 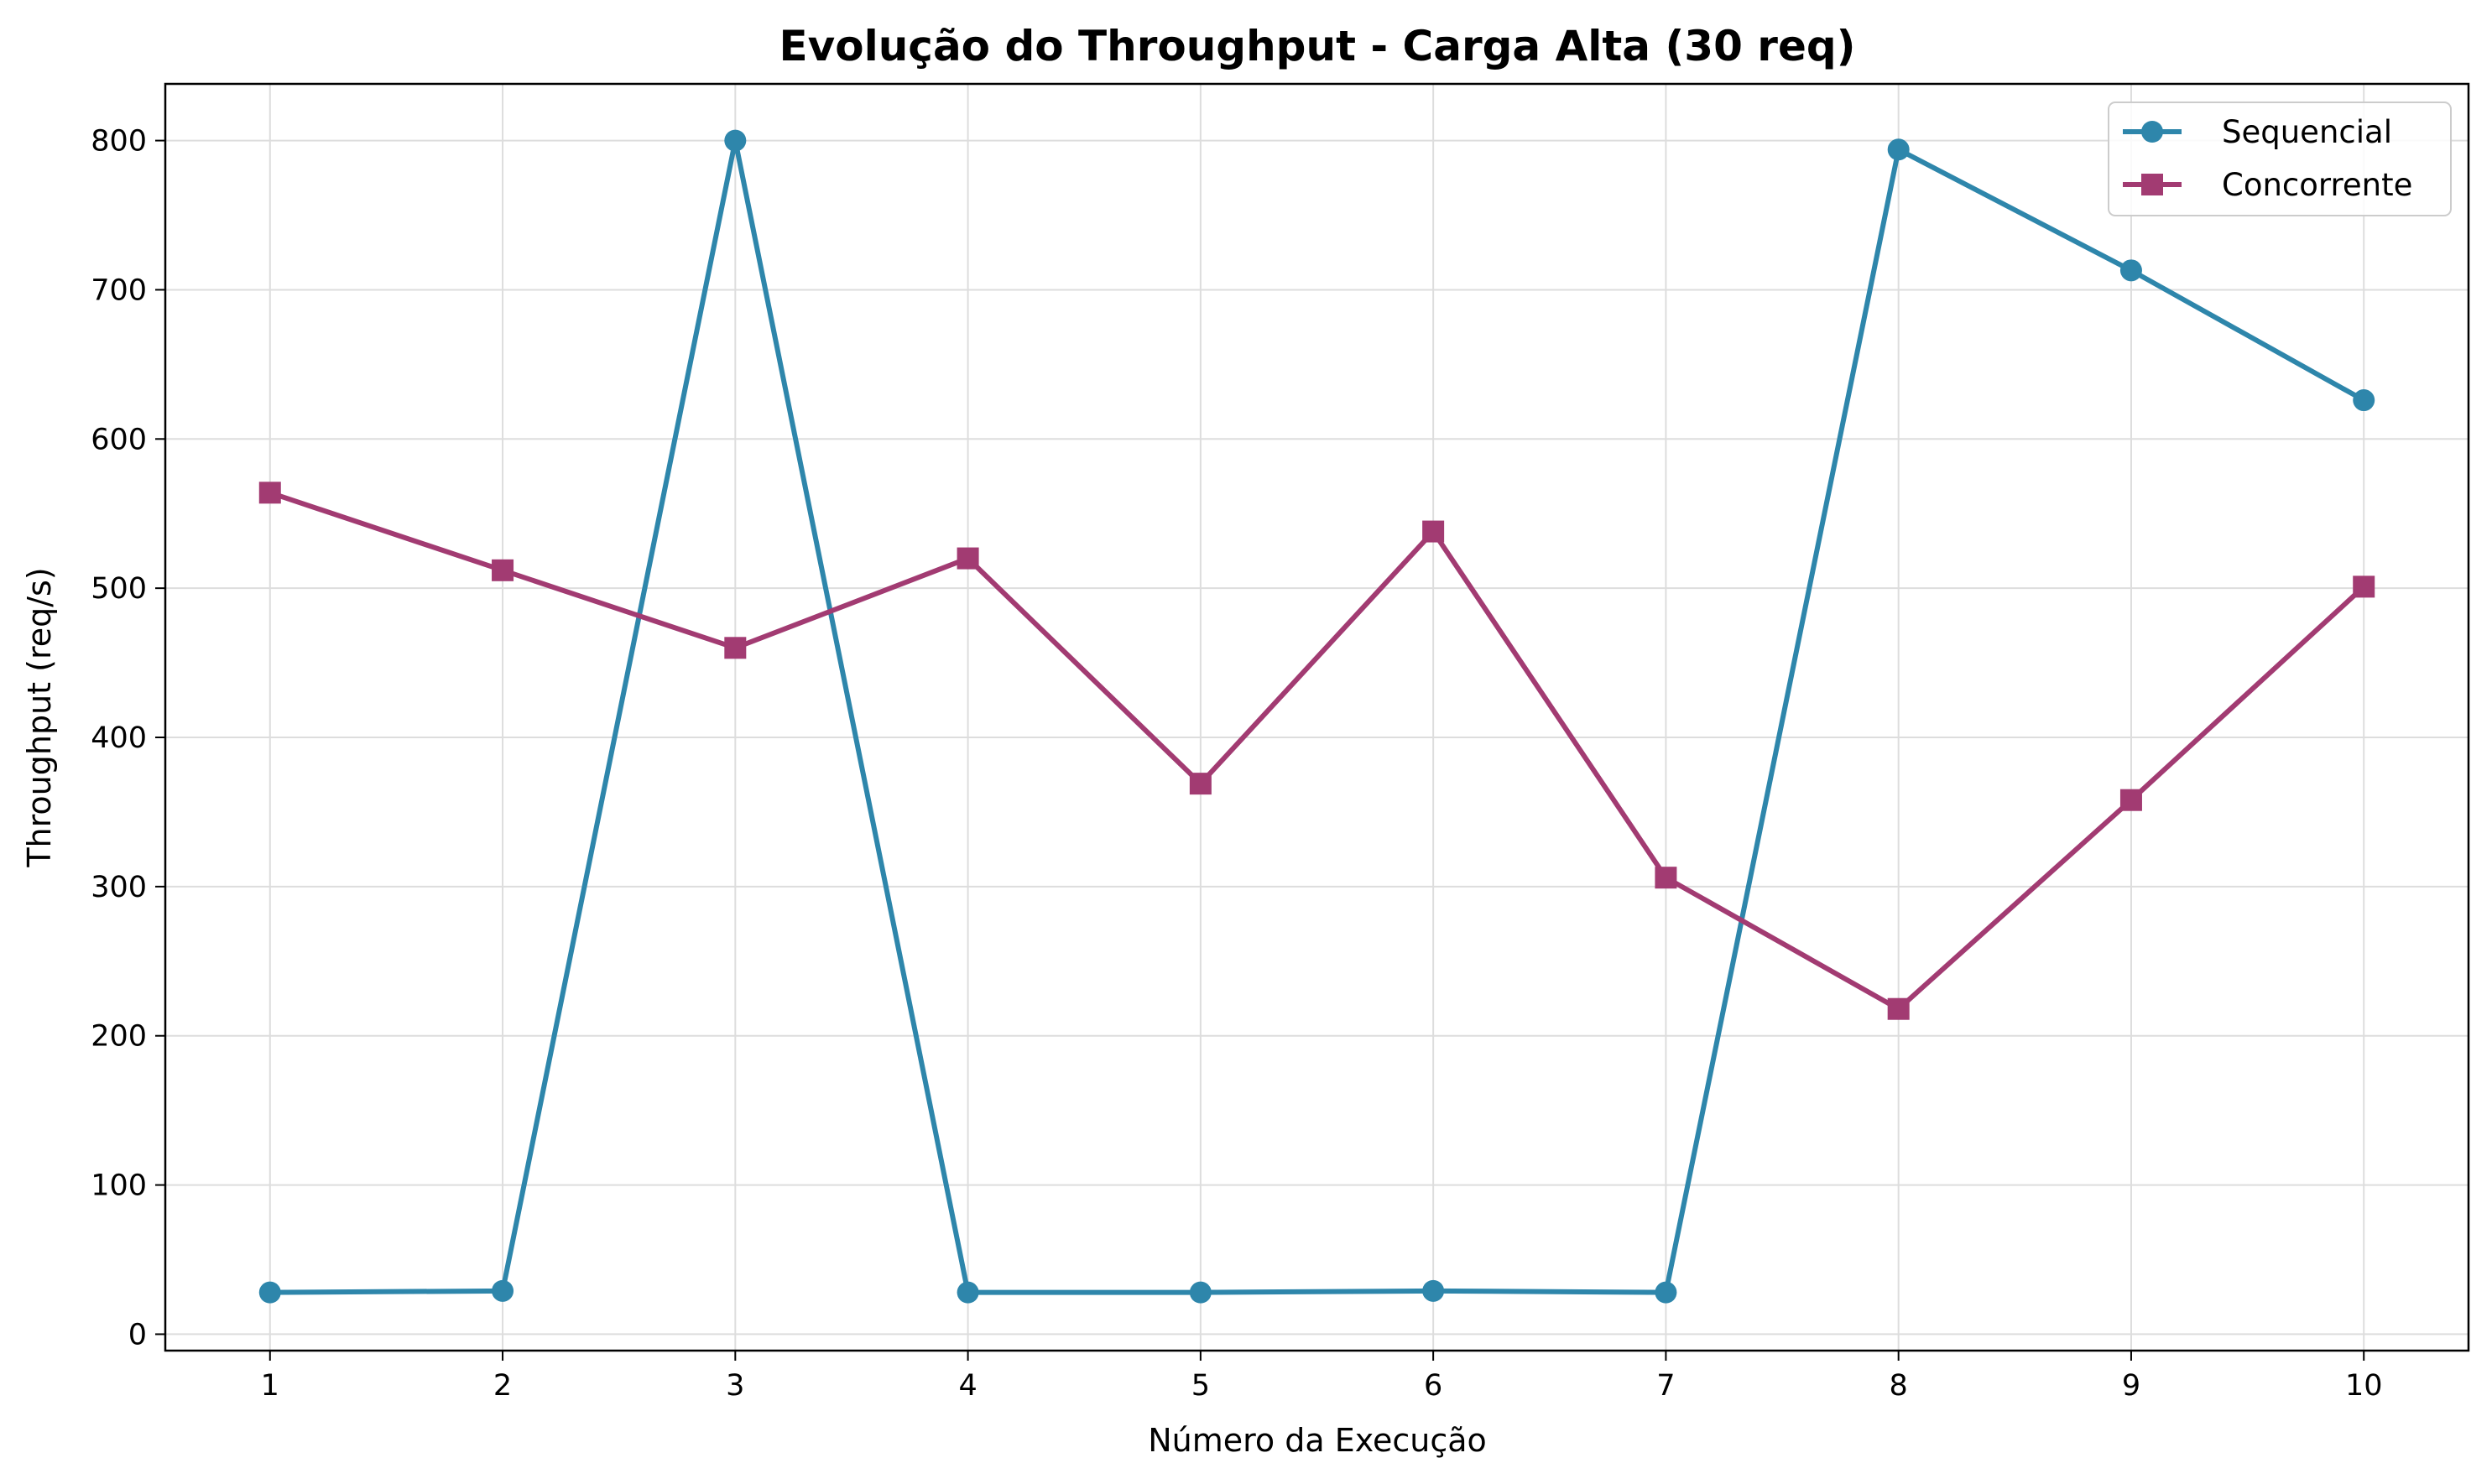 What do you see at coordinates (137, 1334) in the screenshot?
I see `y-tick-label: 0` at bounding box center [137, 1334].